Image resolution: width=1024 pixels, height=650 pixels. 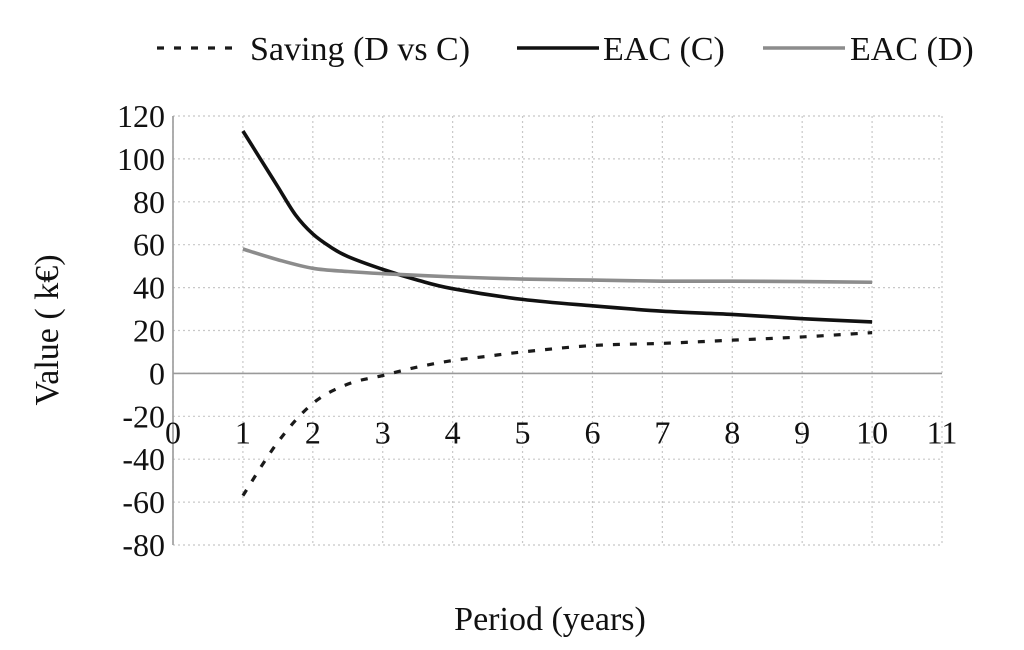 I want to click on y-tick-label-8: 80, so click(x=149, y=202).